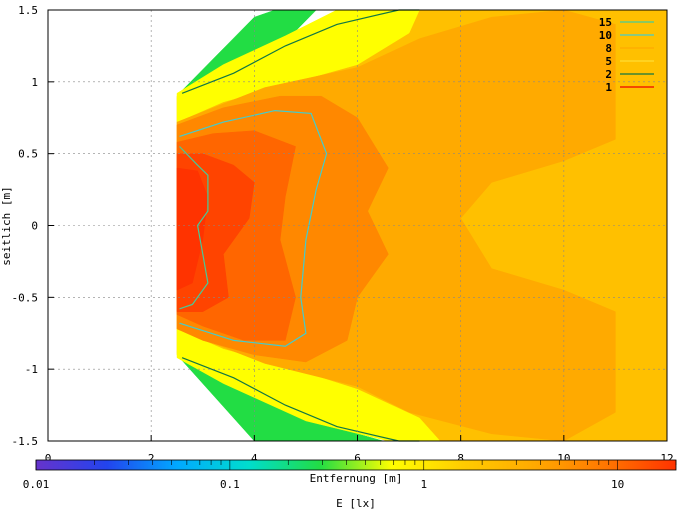 Image resolution: width=677 pixels, height=511 pixels. What do you see at coordinates (605, 35) in the screenshot?
I see `legend-label: 10` at bounding box center [605, 35].